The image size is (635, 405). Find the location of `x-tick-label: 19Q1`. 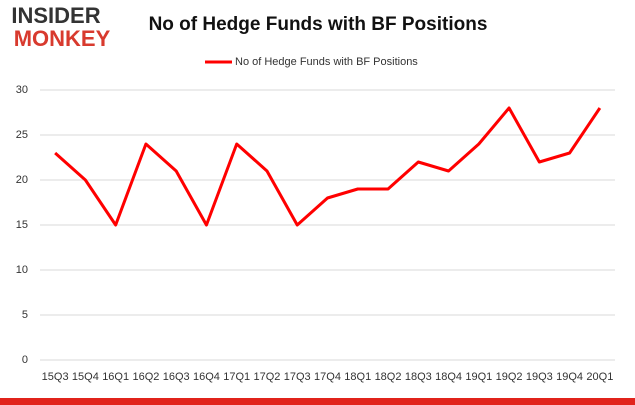

x-tick-label: 19Q1 is located at coordinates (478, 377).